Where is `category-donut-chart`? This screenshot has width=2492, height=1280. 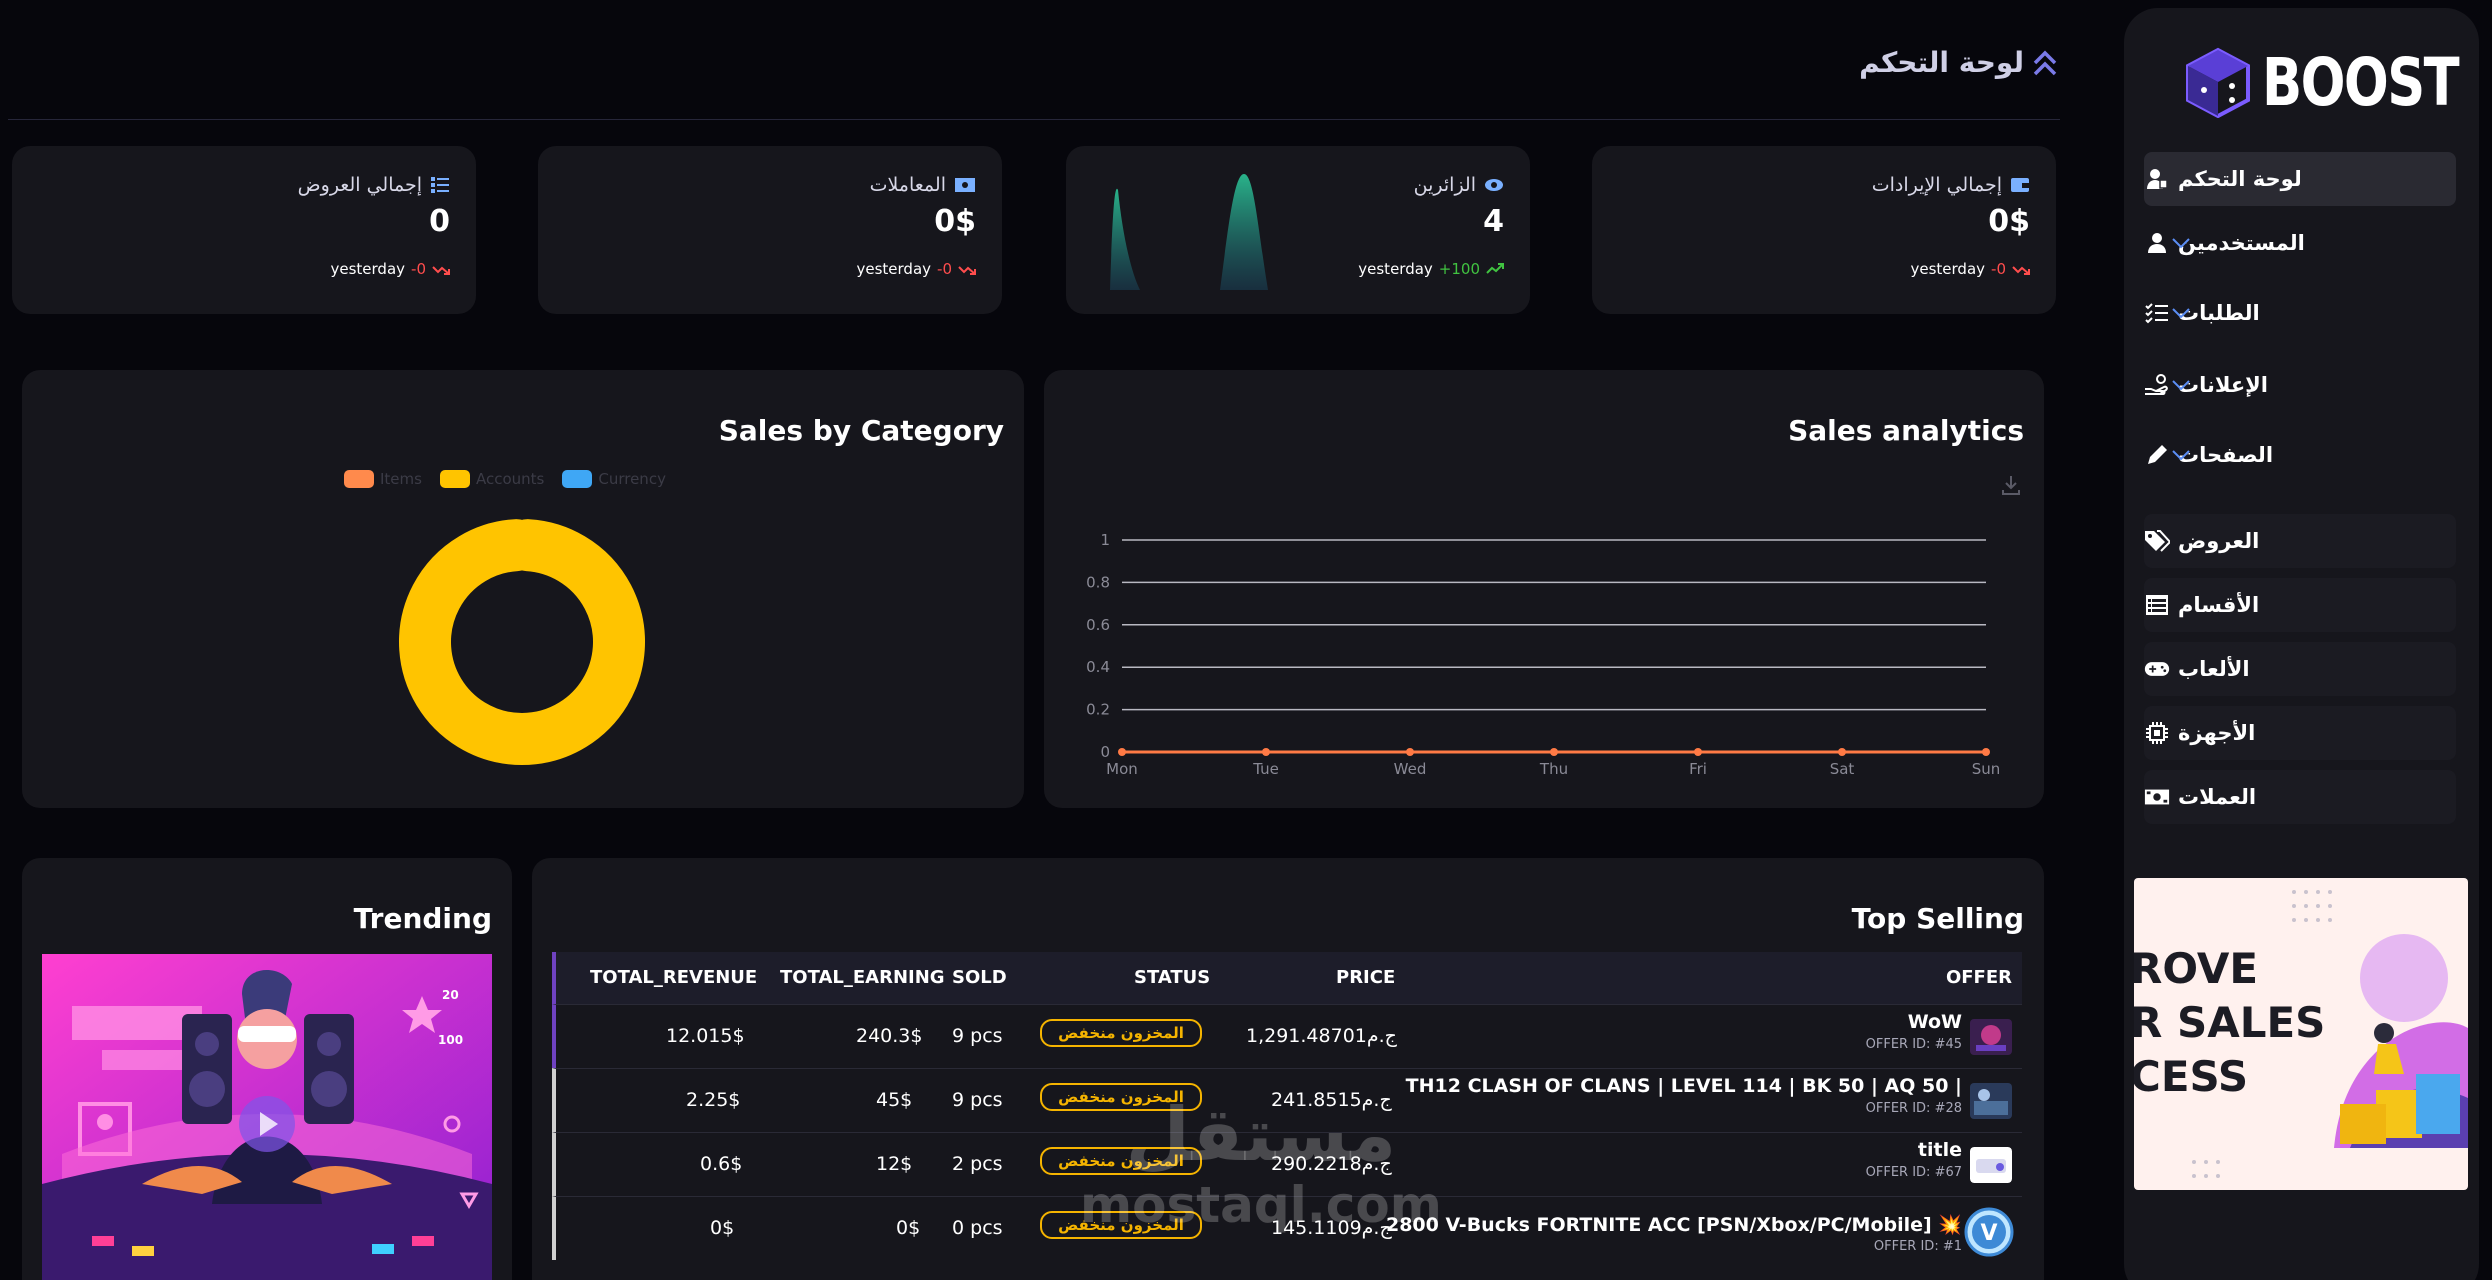
category-donut-chart is located at coordinates (522, 642).